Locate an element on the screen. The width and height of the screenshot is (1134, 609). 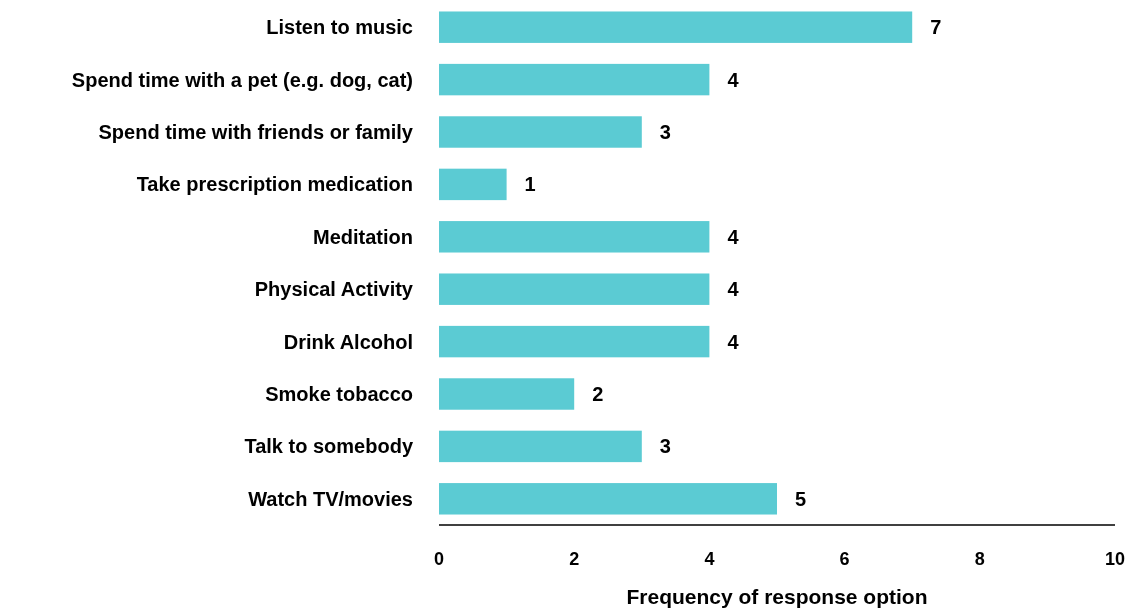
data-label: 1 is located at coordinates (530, 184).